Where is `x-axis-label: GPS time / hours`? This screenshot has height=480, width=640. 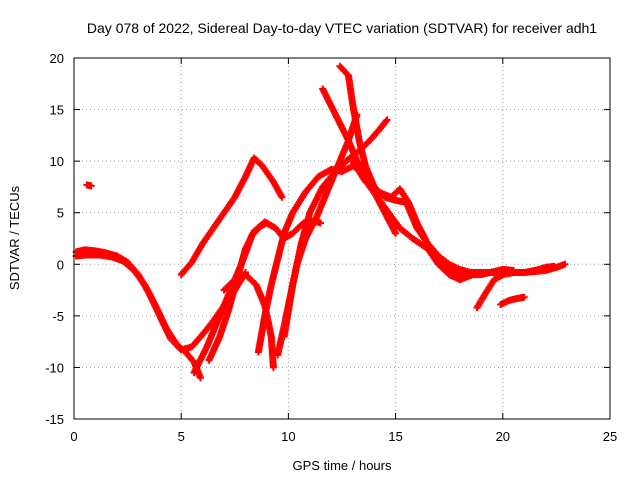
x-axis-label: GPS time / hours is located at coordinates (342, 465).